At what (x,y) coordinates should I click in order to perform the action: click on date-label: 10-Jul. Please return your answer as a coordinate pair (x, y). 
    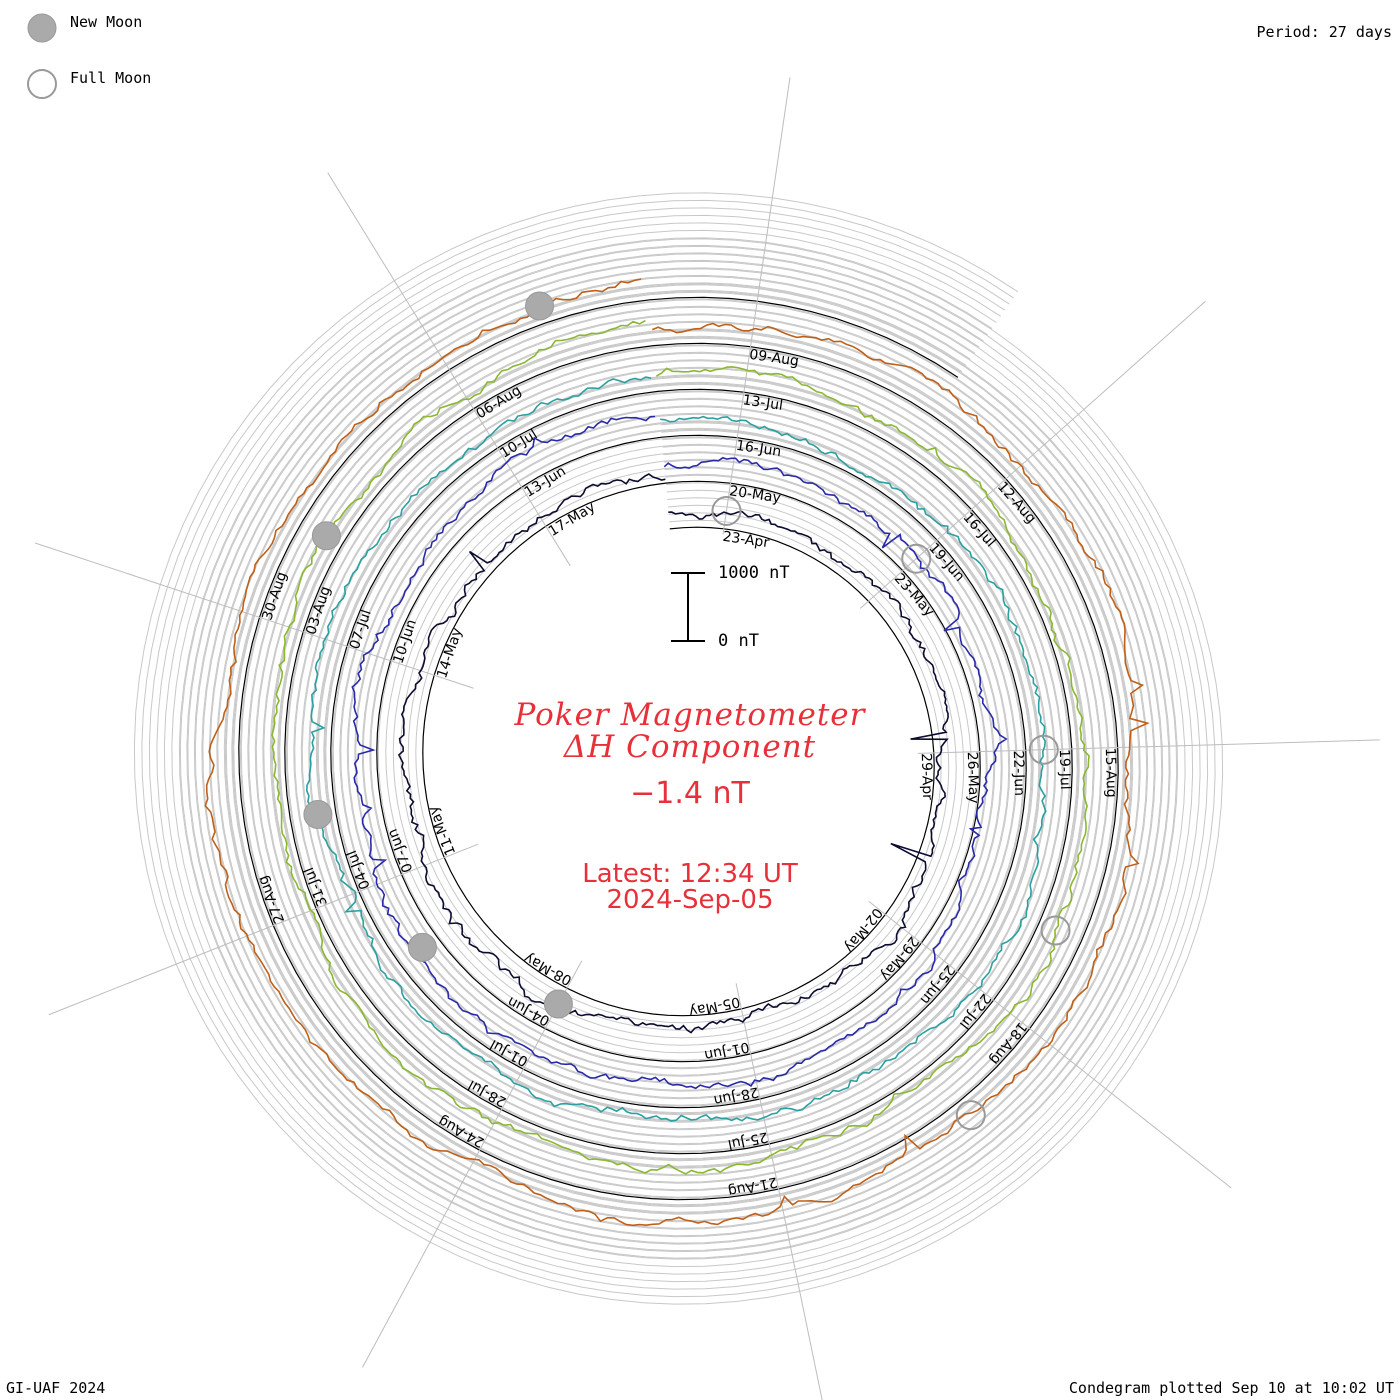
    Looking at the image, I should click on (518, 444).